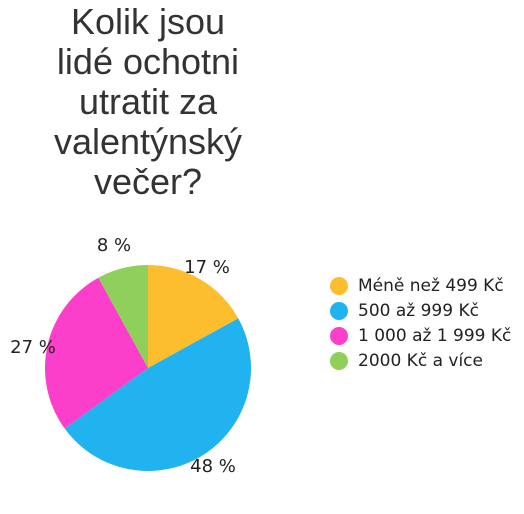  Describe the element at coordinates (431, 285) in the screenshot. I see `legend-label: Méně než 499 Kč` at that location.